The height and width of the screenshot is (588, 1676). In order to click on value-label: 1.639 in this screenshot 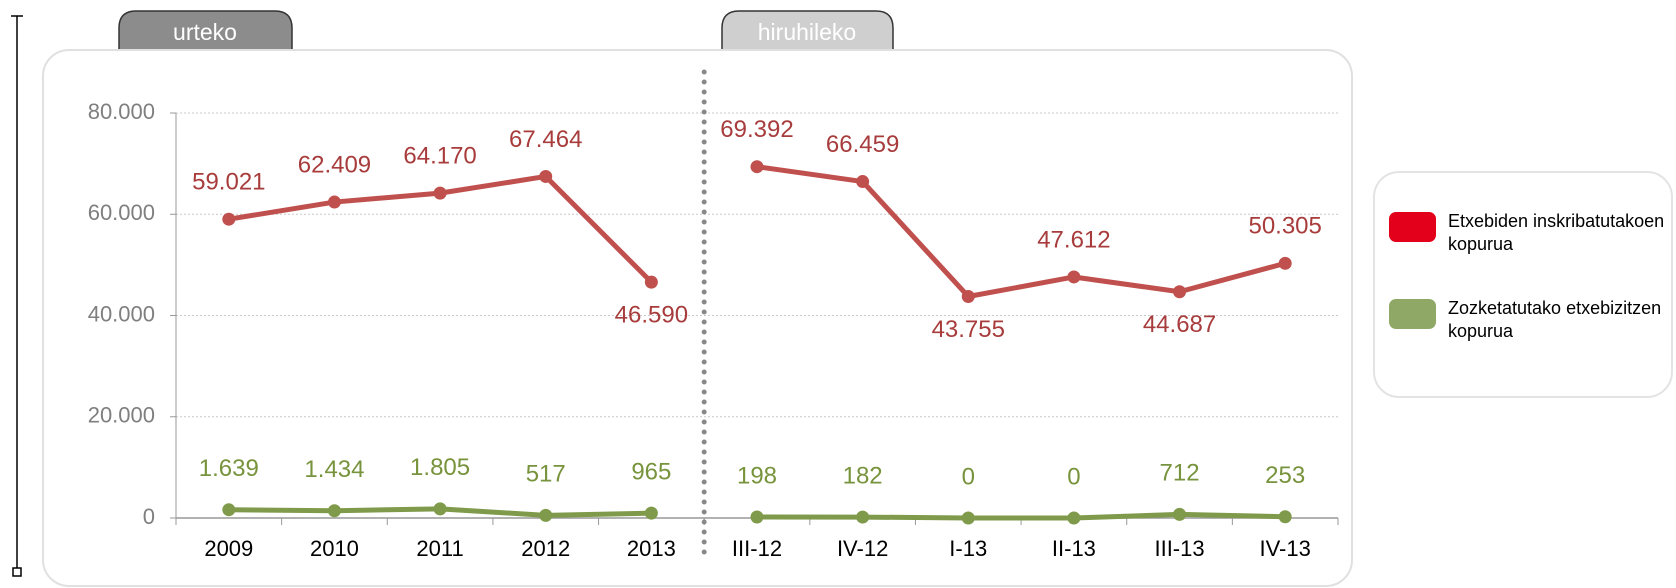, I will do `click(229, 468)`.